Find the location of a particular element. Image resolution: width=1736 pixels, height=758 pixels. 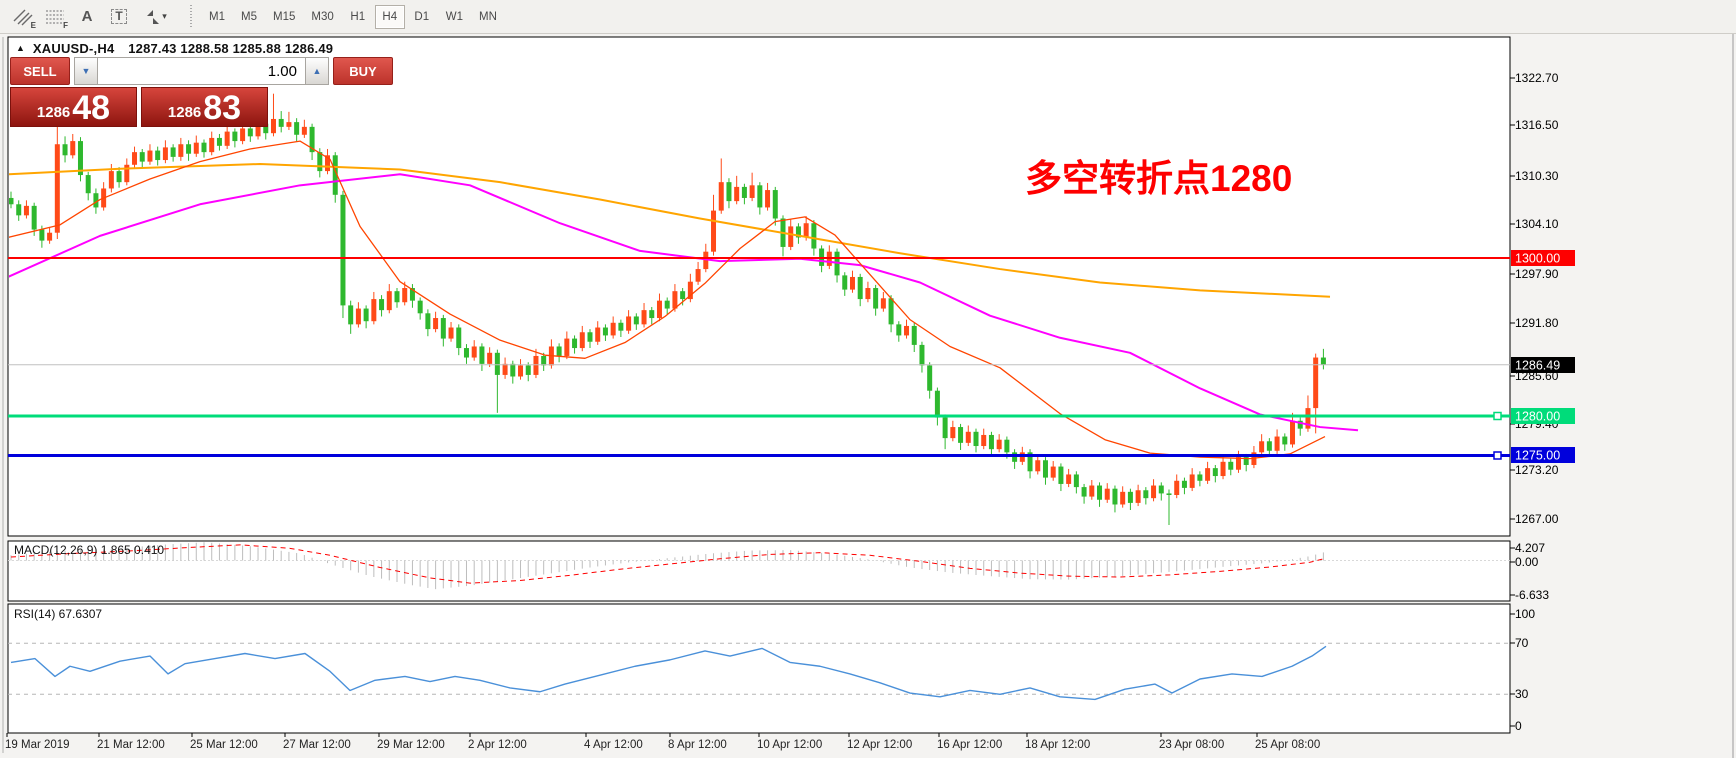

macd-scale-label: 0.00 is located at coordinates (1527, 562).